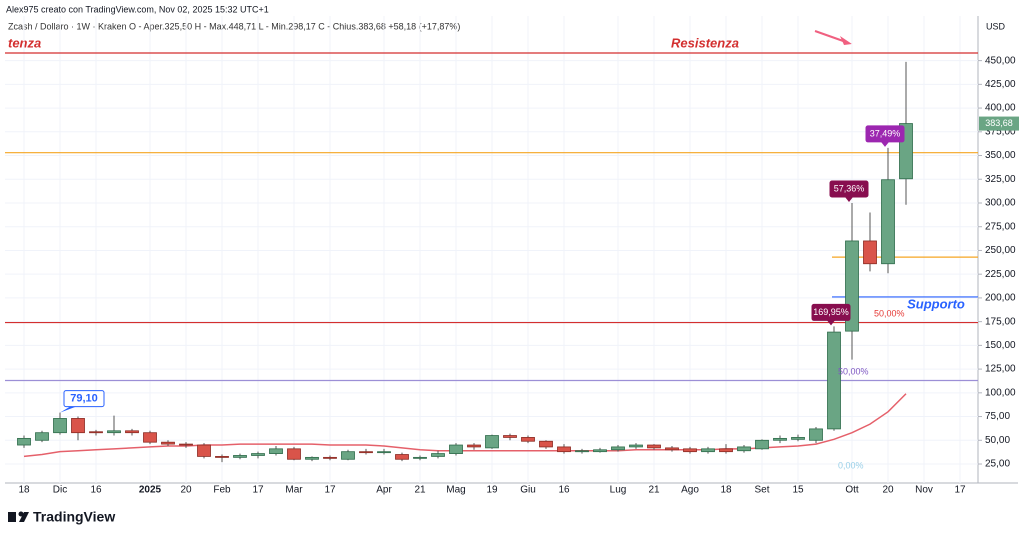 The width and height of the screenshot is (1024, 538). Describe the element at coordinates (726, 490) in the screenshot. I see `x-tick-label: 18` at that location.